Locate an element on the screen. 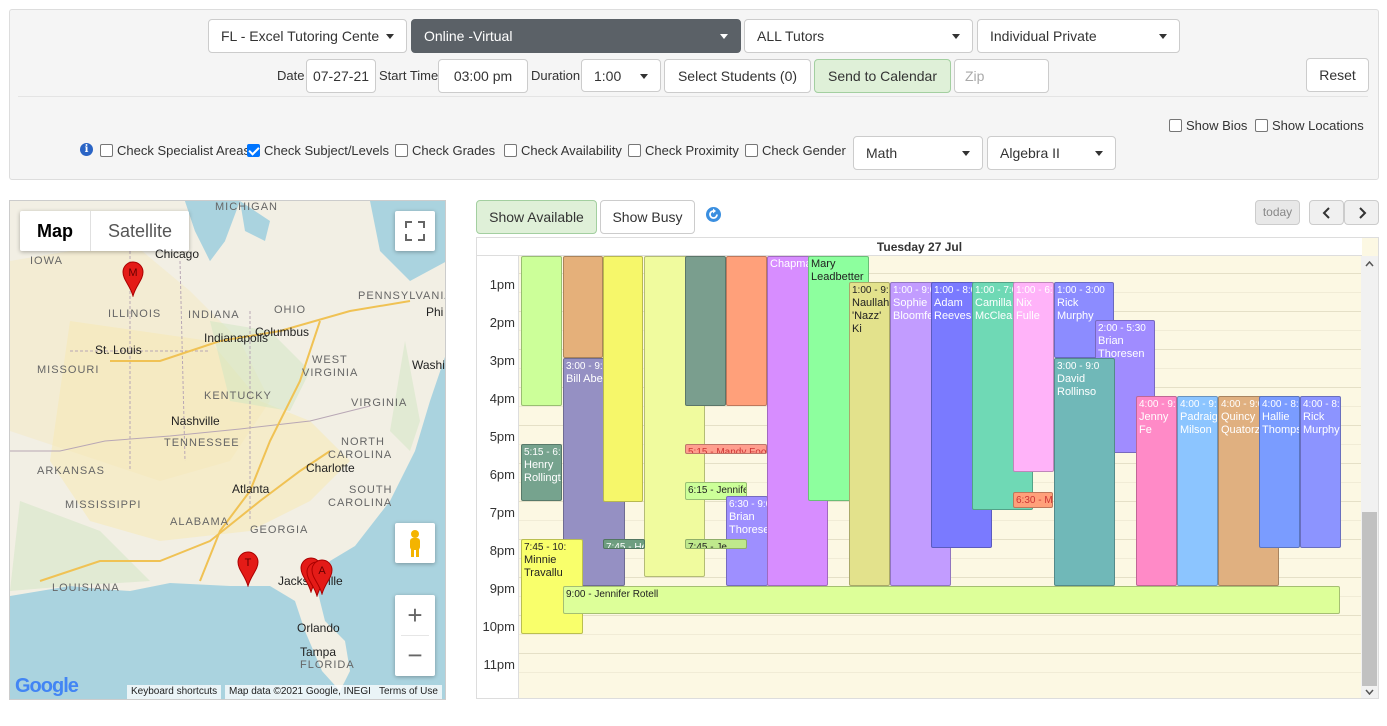 The height and width of the screenshot is (726, 1387). refresh-icon is located at coordinates (713, 214).